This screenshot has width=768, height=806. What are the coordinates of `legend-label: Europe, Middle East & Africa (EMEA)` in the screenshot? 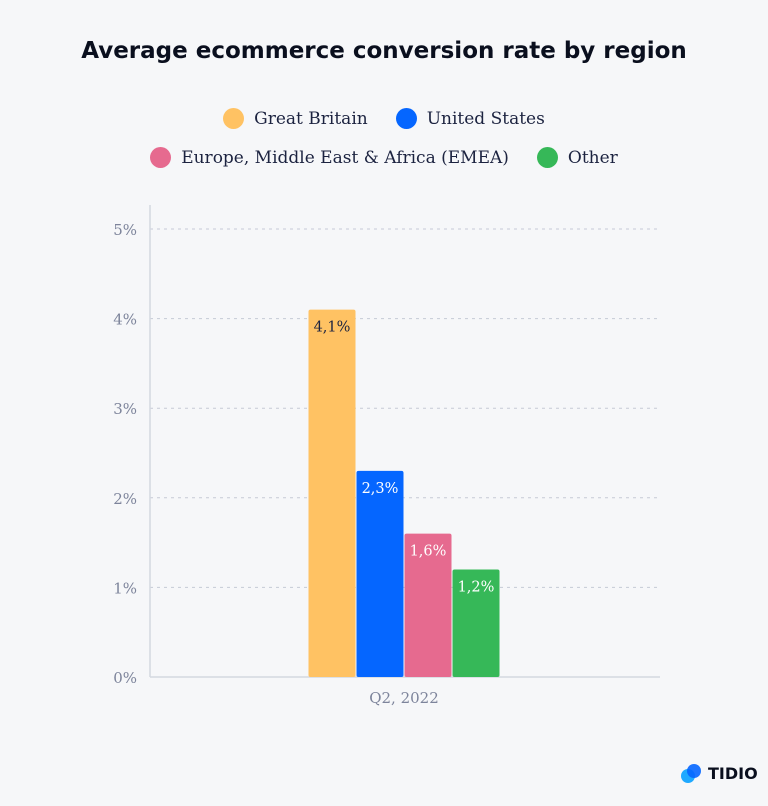 It's located at (345, 157).